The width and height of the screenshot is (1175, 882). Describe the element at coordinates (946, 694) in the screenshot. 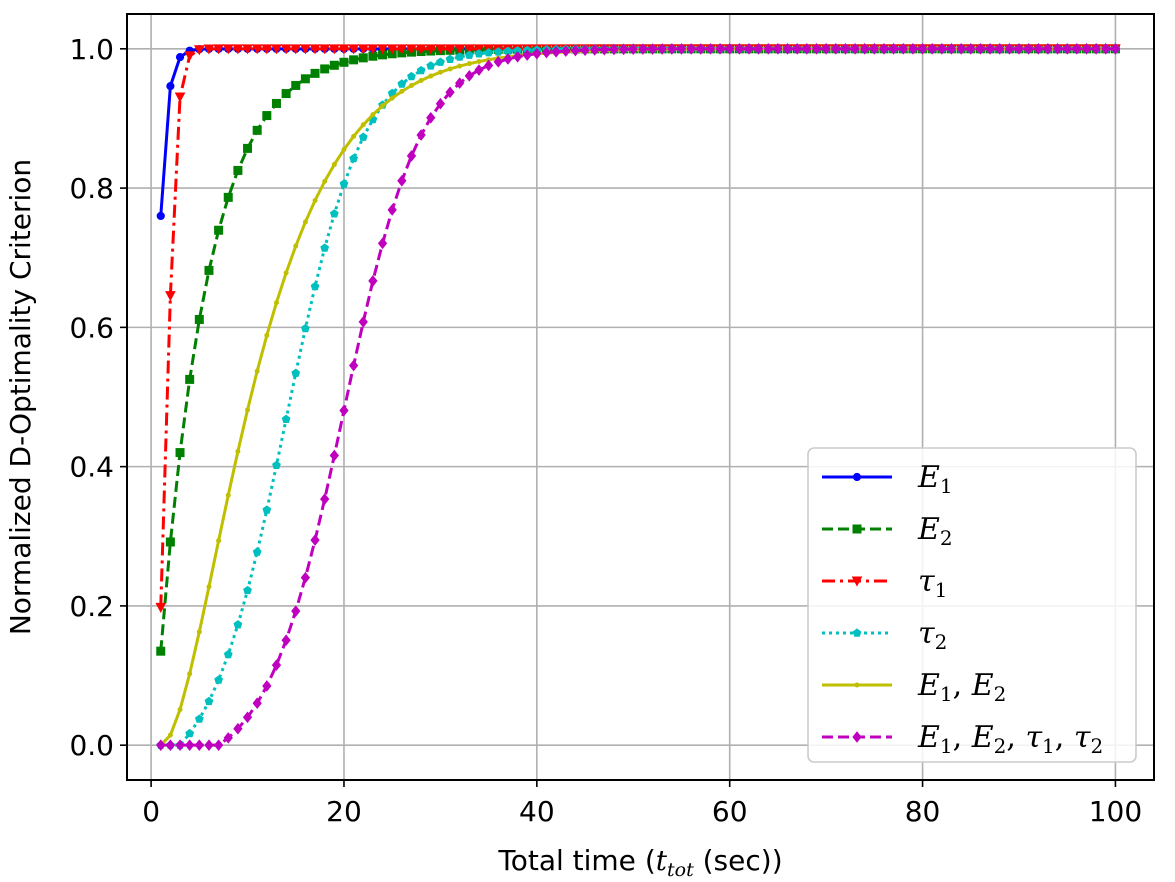

I see `legend-subscript: 1` at that location.